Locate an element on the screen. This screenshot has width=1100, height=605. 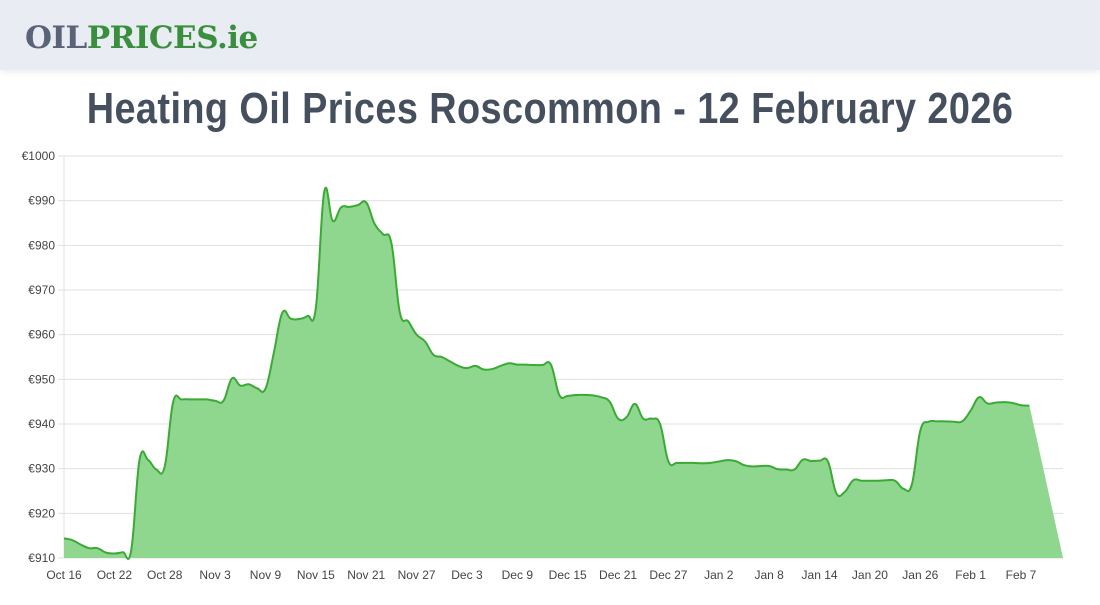
x-tick-label: Oct 22 is located at coordinates (115, 575).